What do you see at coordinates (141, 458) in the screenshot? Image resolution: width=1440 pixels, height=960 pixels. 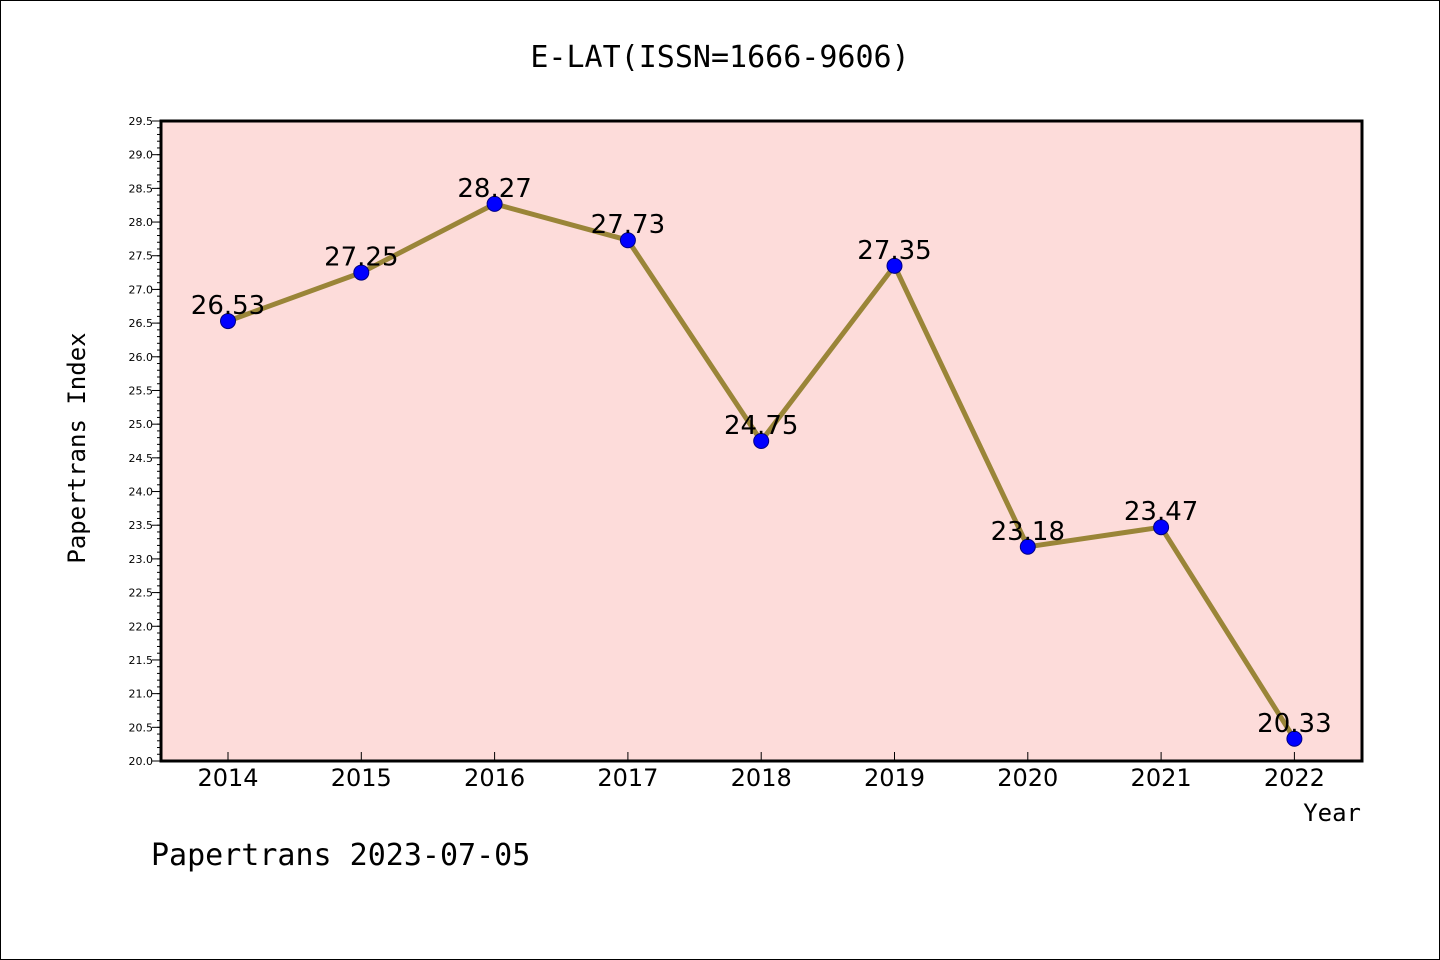 I see `y-tick-label: 24.5` at bounding box center [141, 458].